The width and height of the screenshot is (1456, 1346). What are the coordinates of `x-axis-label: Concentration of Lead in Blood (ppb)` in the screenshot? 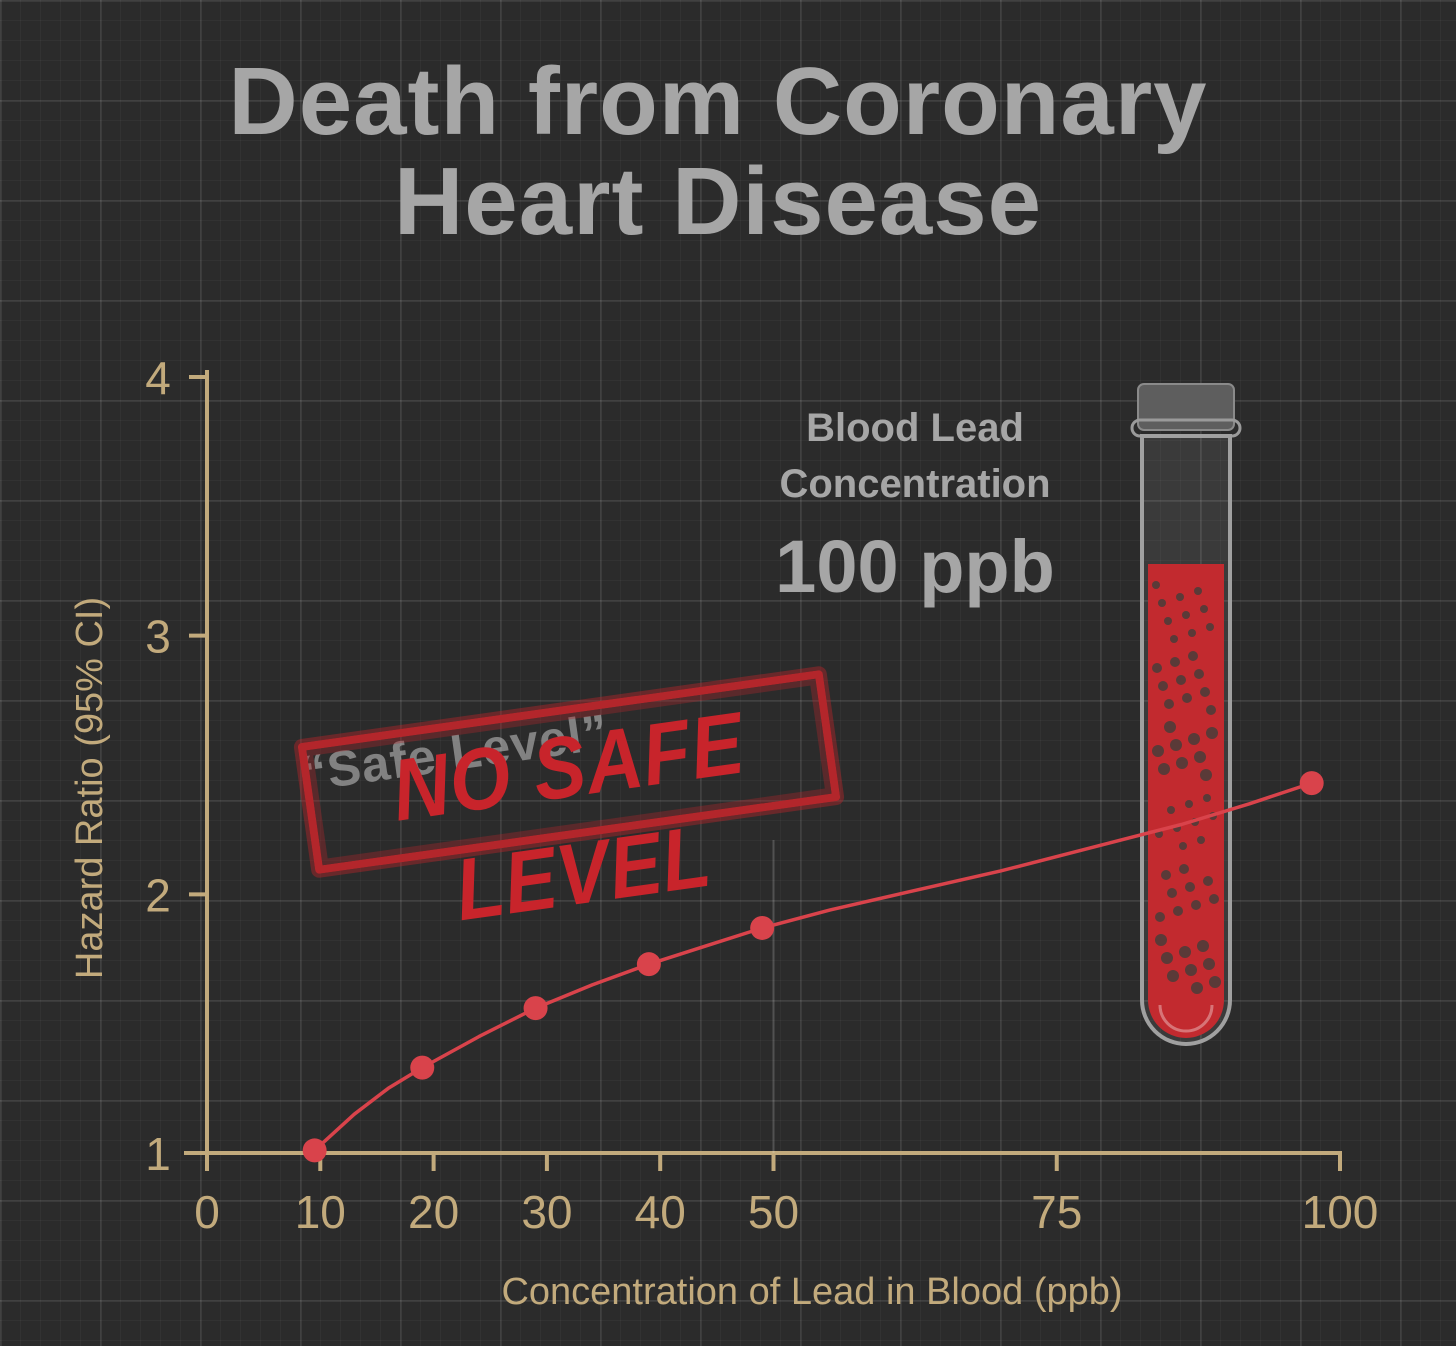 It's located at (811, 1292).